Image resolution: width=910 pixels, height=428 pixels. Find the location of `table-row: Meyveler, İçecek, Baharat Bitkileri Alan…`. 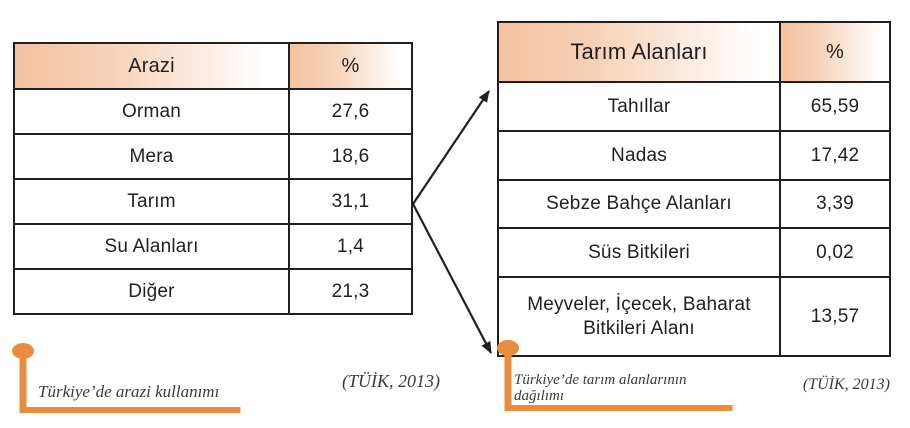

table-row: Meyveler, İçecek, Baharat Bitkileri Alan… is located at coordinates (694, 315).